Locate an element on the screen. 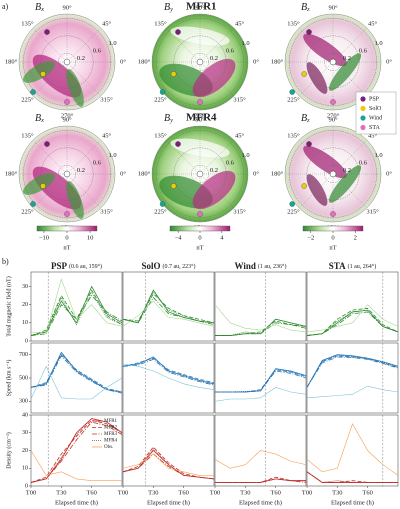 Image resolution: width=400 pixels, height=509 pixels. colorbar is located at coordinates (67, 228).